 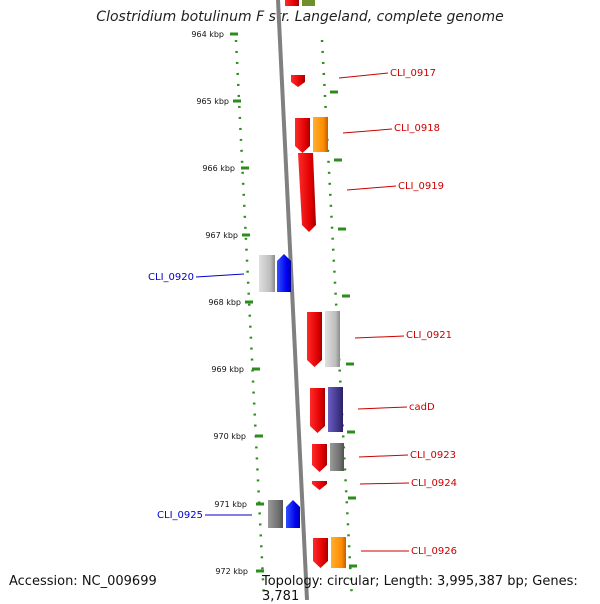 I want to click on cds-cli-0918-orange, so click(x=320, y=134).